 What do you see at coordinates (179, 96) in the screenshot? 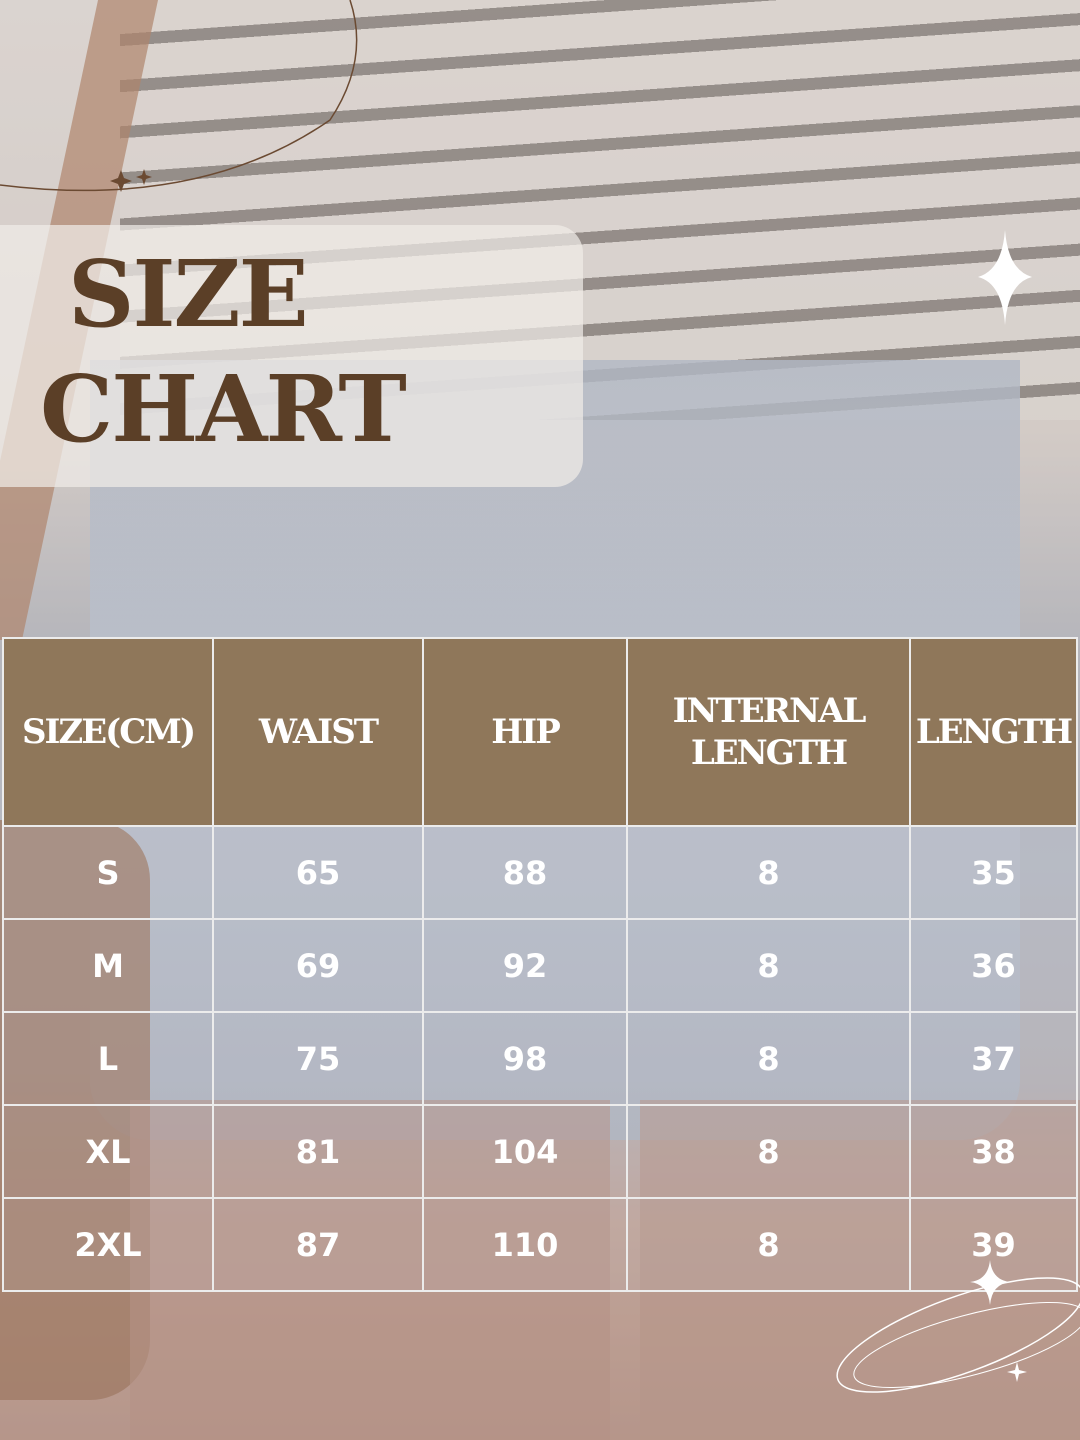
I see `orbit-line-decoration` at bounding box center [179, 96].